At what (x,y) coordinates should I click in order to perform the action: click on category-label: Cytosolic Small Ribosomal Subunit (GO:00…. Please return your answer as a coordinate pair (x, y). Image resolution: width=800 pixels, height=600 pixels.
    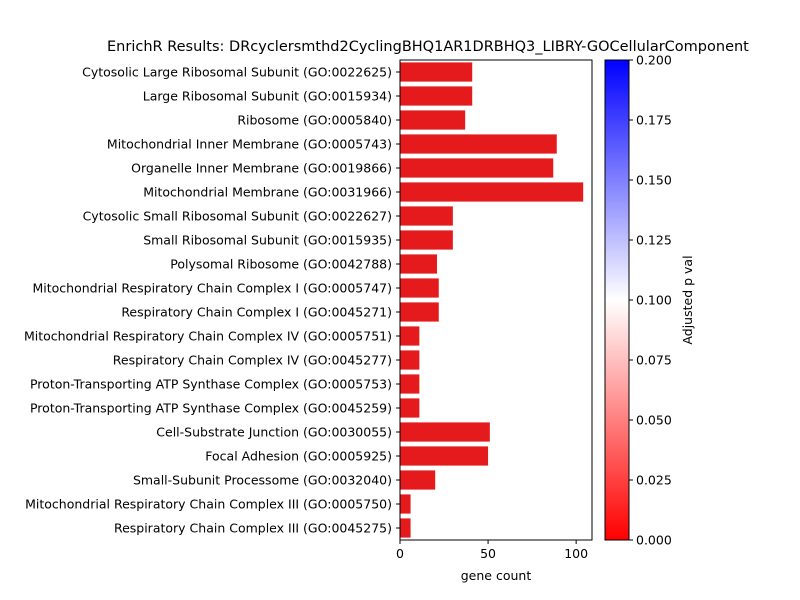
    Looking at the image, I should click on (237, 216).